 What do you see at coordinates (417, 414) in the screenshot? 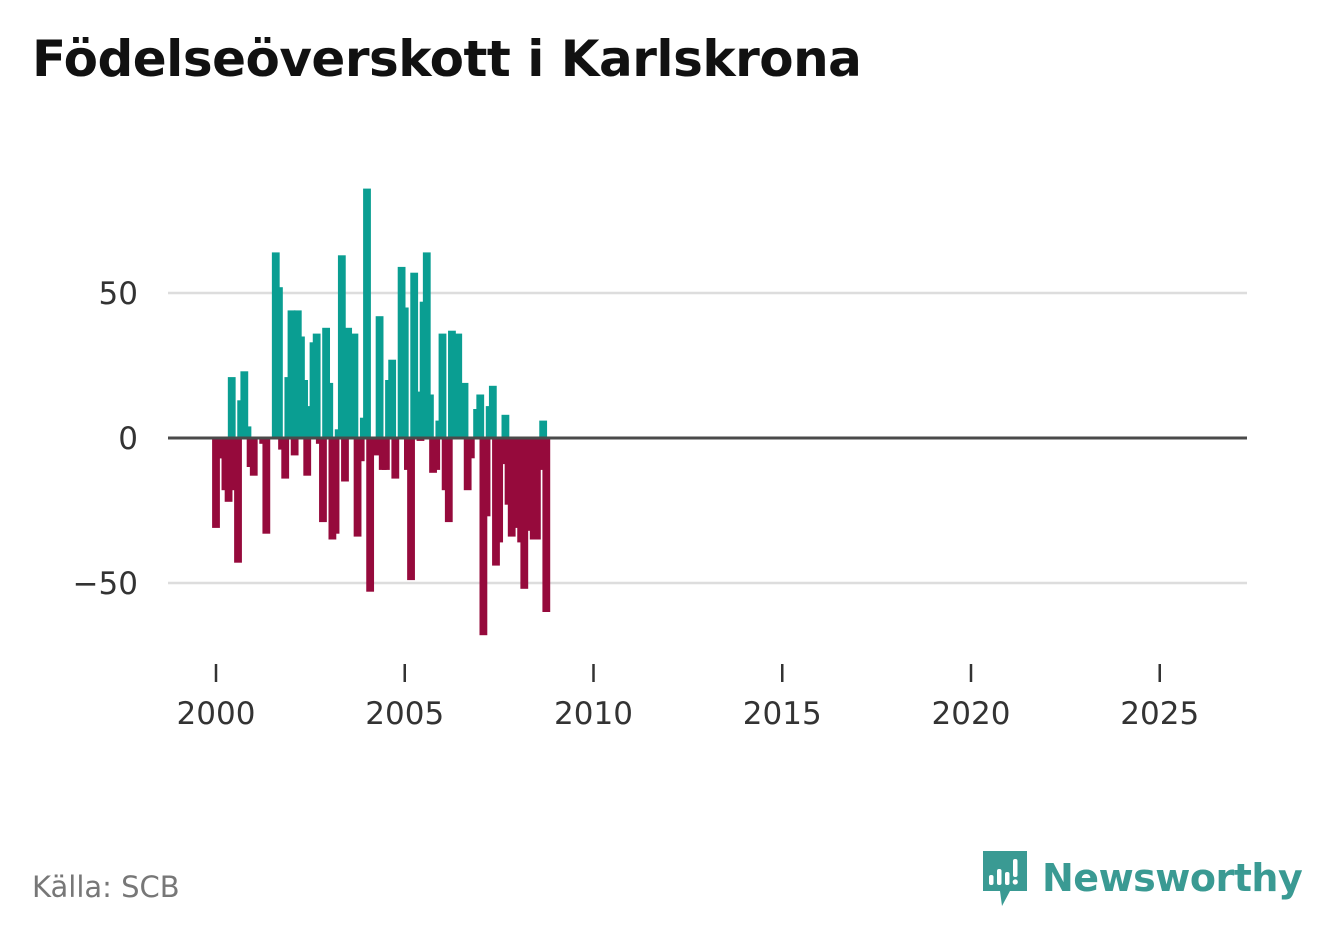
I see `bar: 16` at bounding box center [417, 414].